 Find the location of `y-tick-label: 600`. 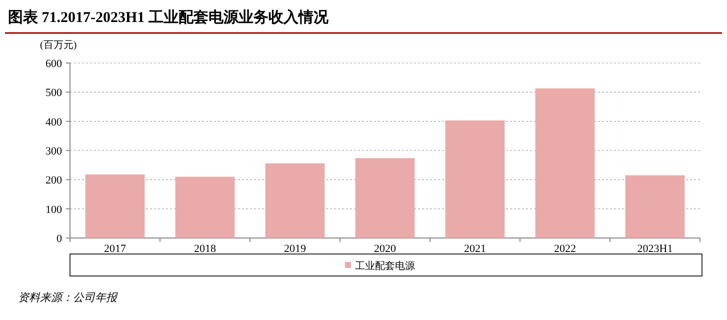

y-tick-label: 600 is located at coordinates (54, 64).